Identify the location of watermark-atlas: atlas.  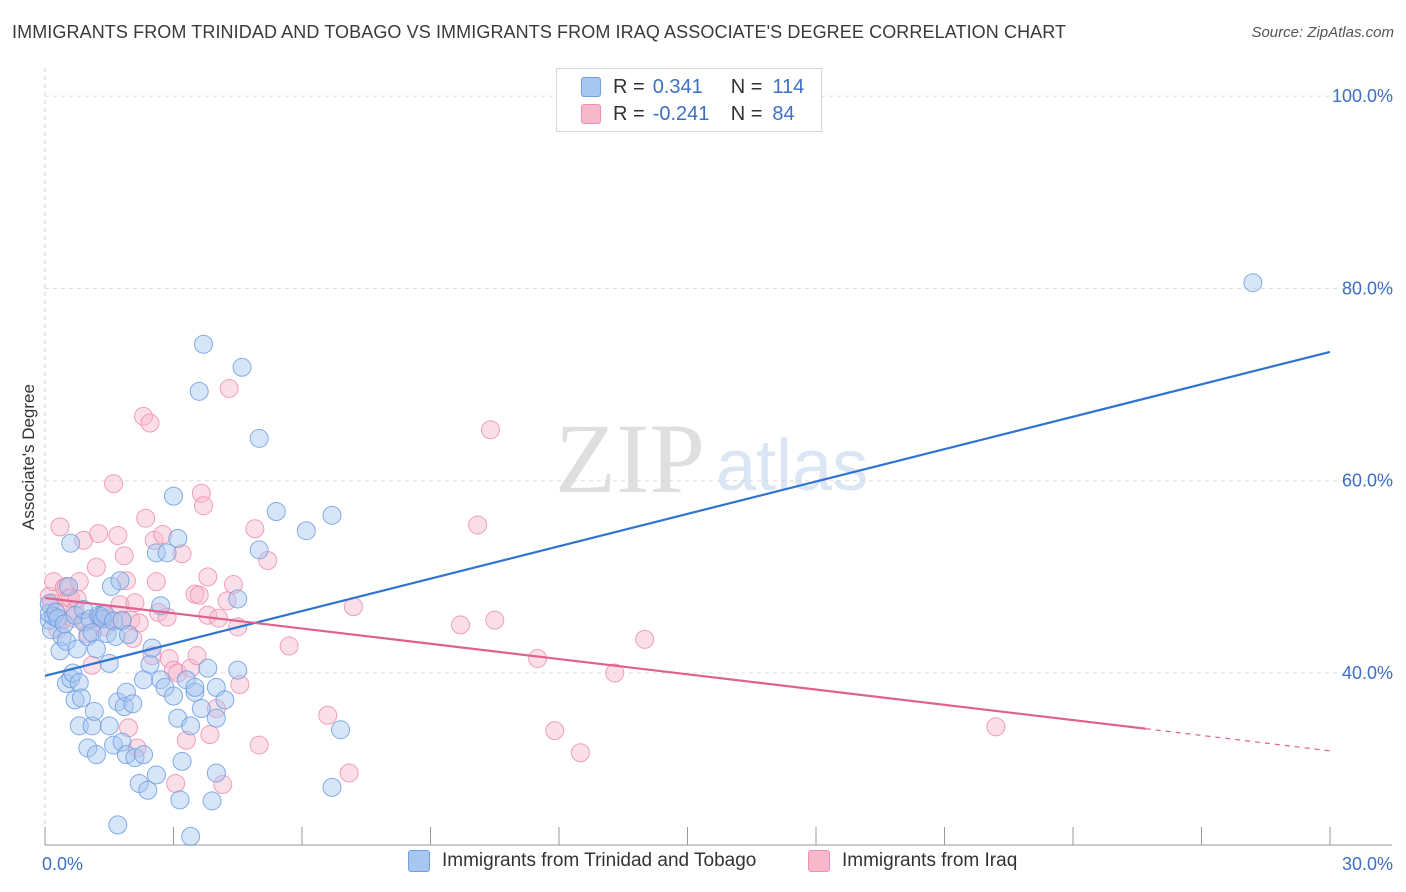
(792, 466).